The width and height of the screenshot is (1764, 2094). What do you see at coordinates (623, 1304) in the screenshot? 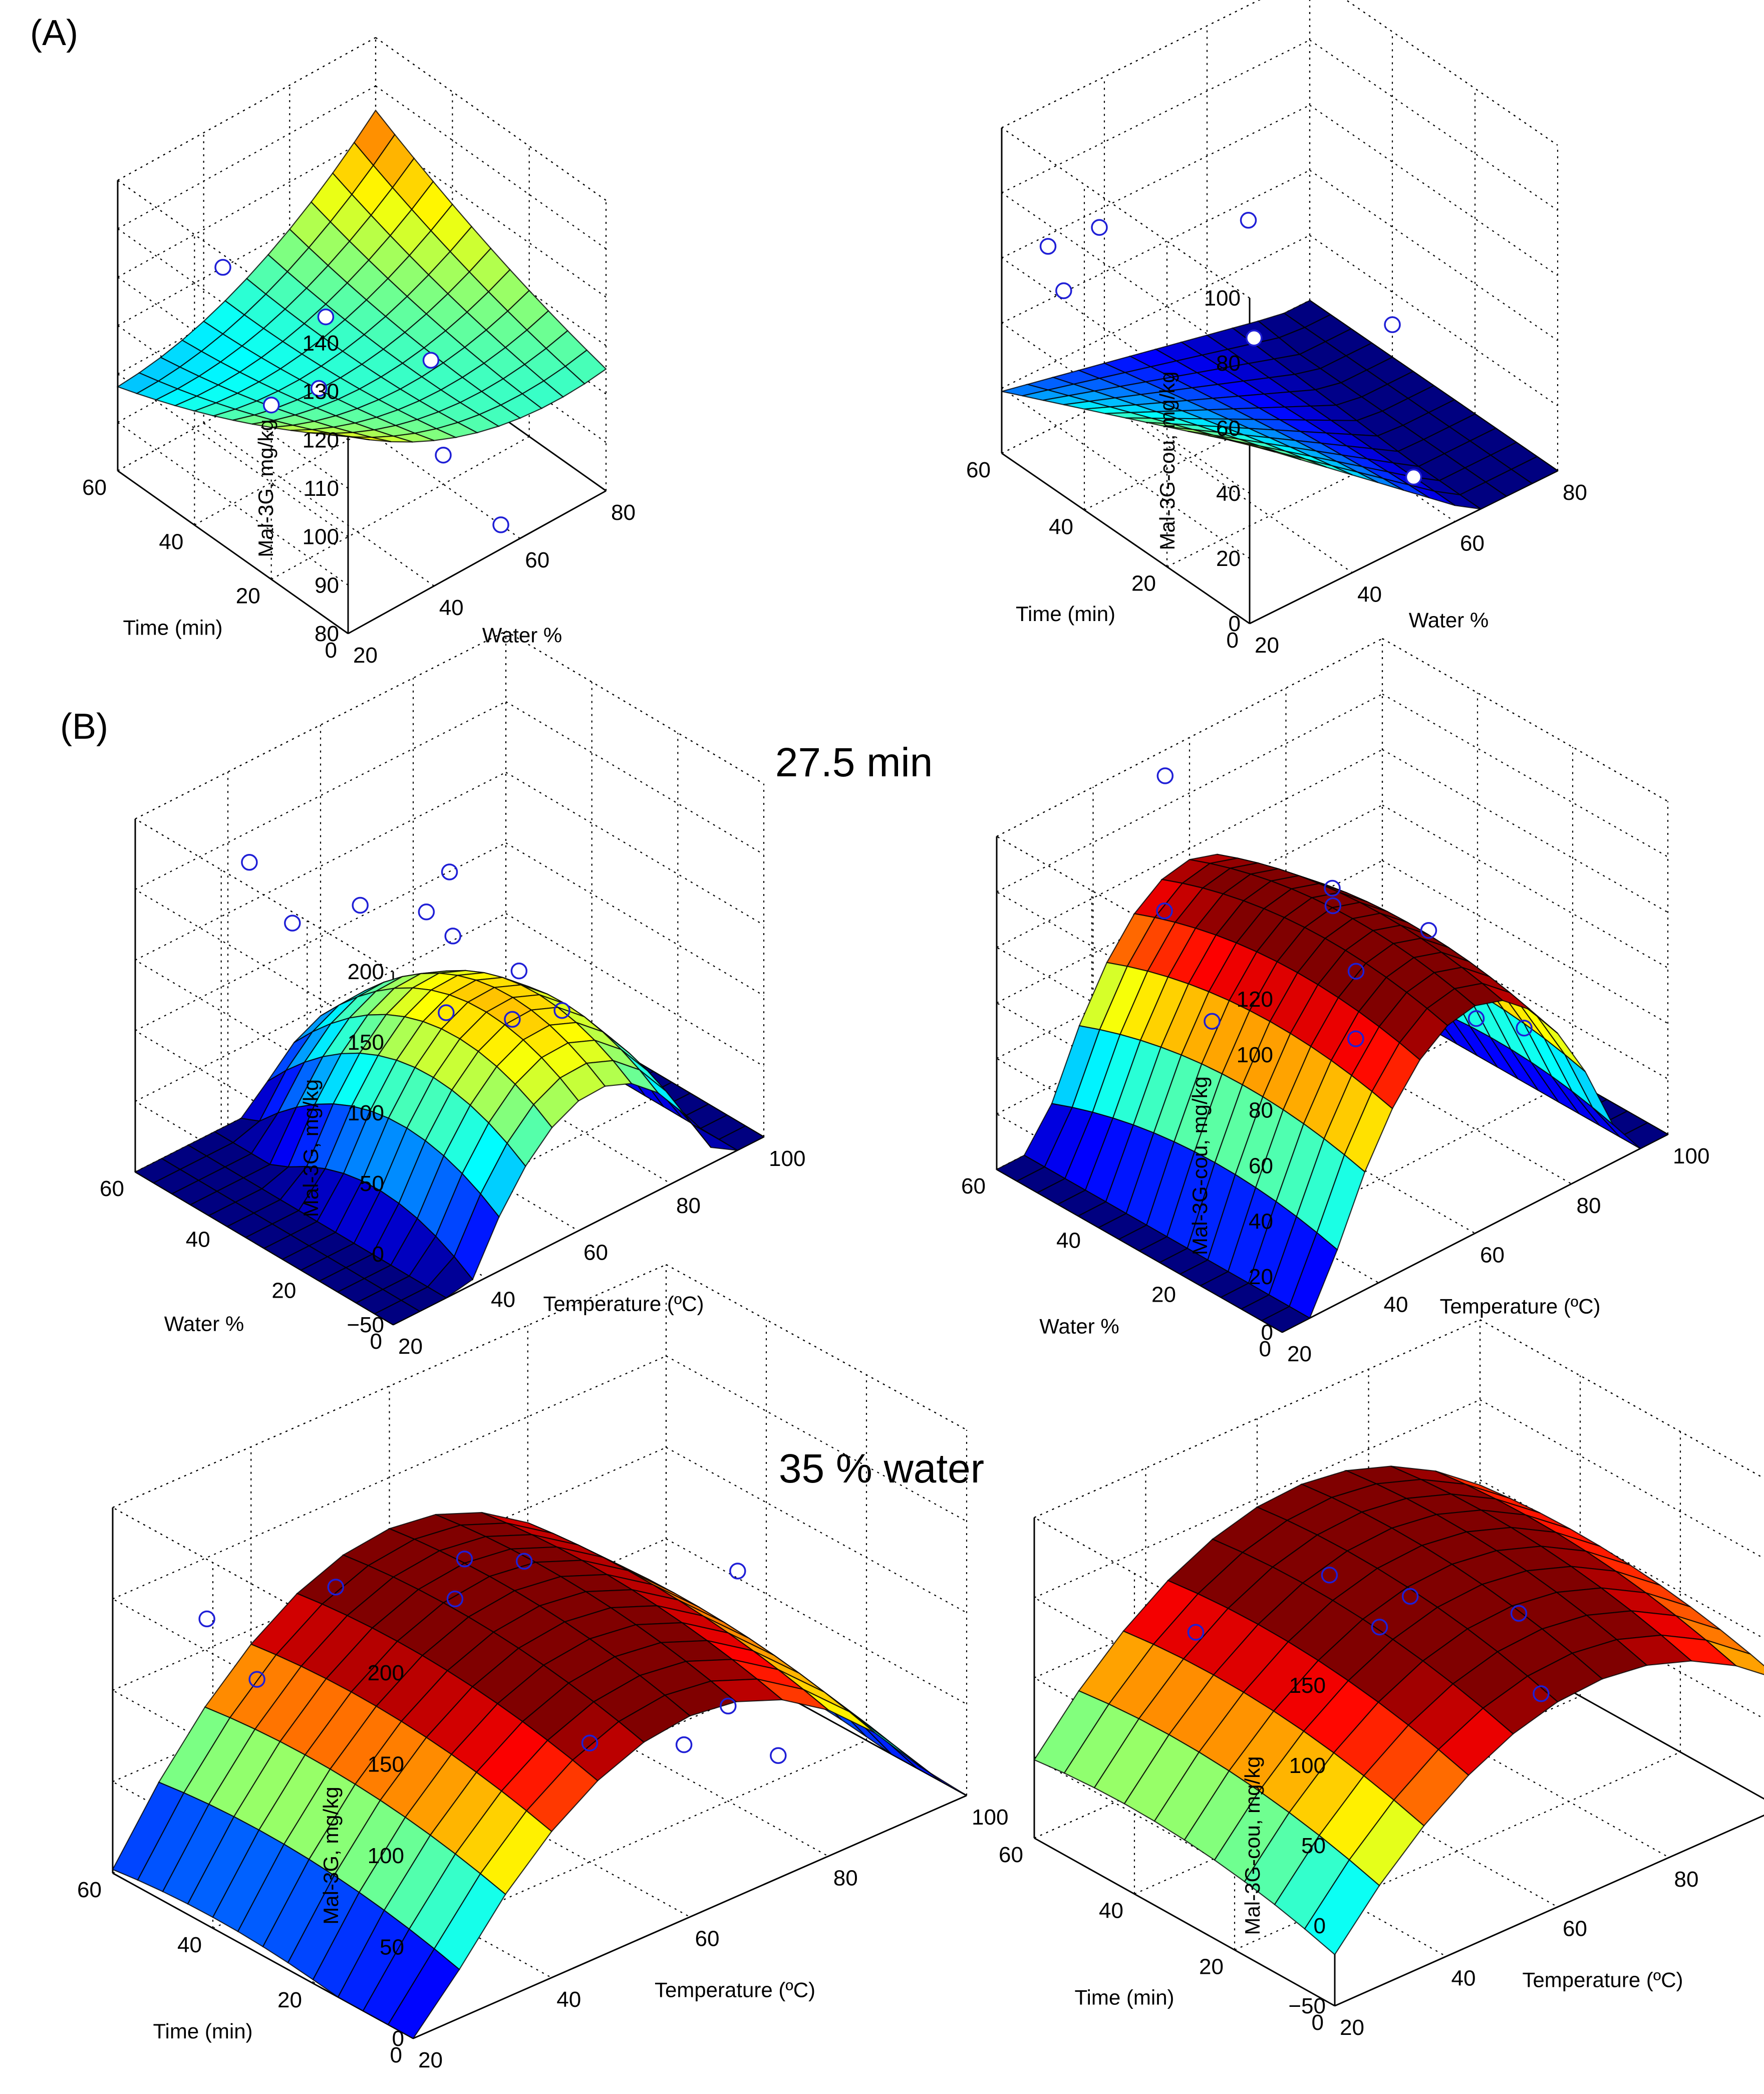
I see `x-axis-label: Temperature (ºC)` at bounding box center [623, 1304].